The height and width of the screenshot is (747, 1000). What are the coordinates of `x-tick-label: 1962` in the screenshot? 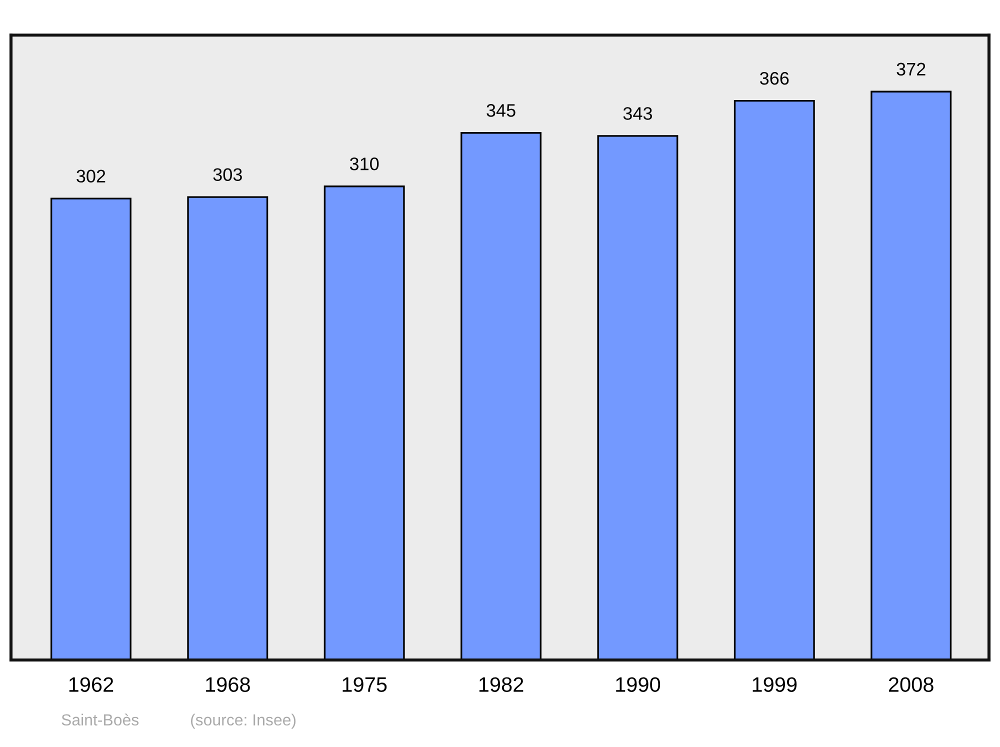 It's located at (91, 684).